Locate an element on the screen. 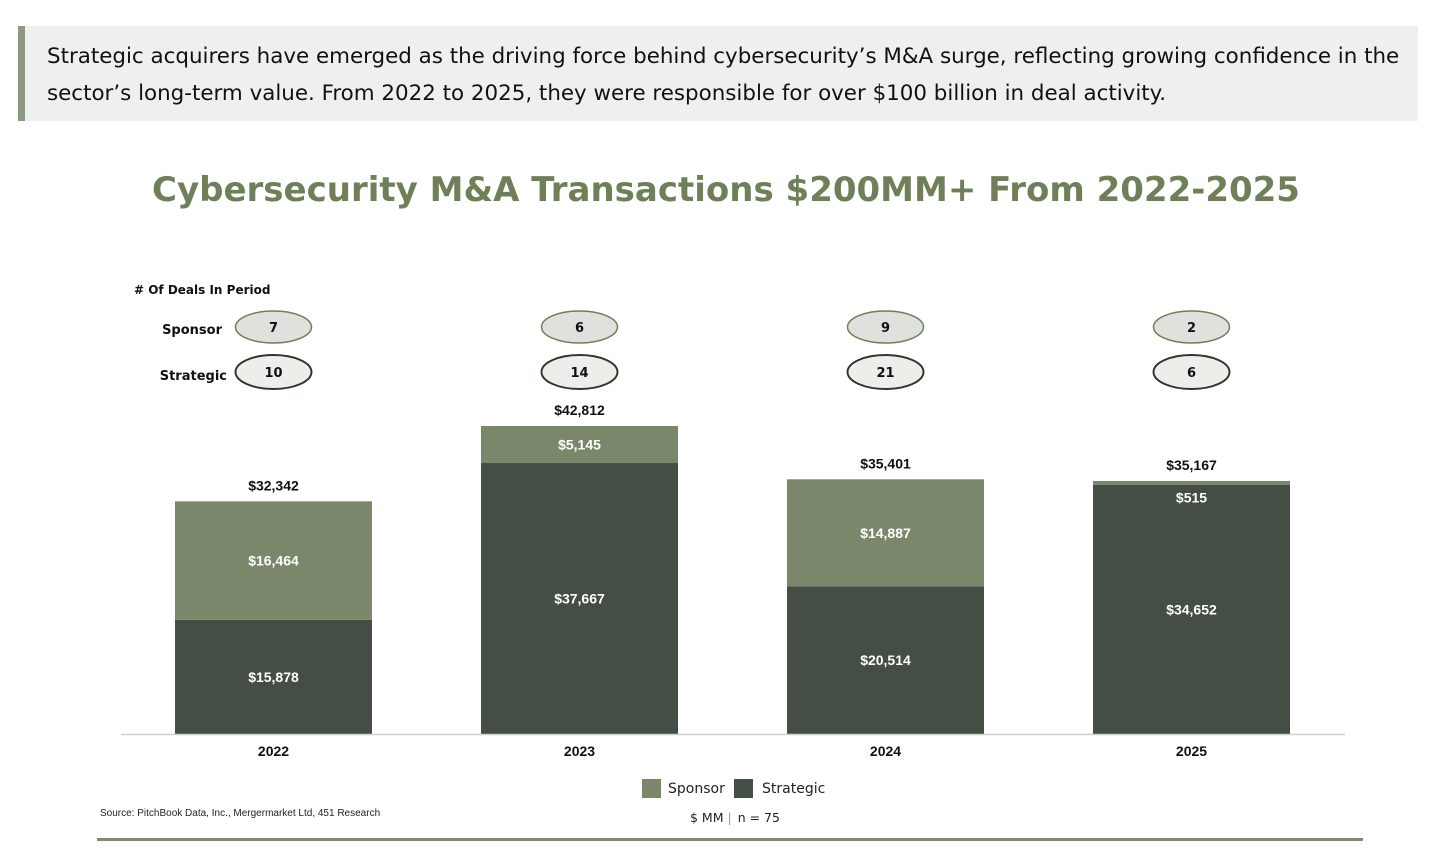 This screenshot has width=1456, height=848. x-tick-label-2025: 2025 is located at coordinates (1191, 751).